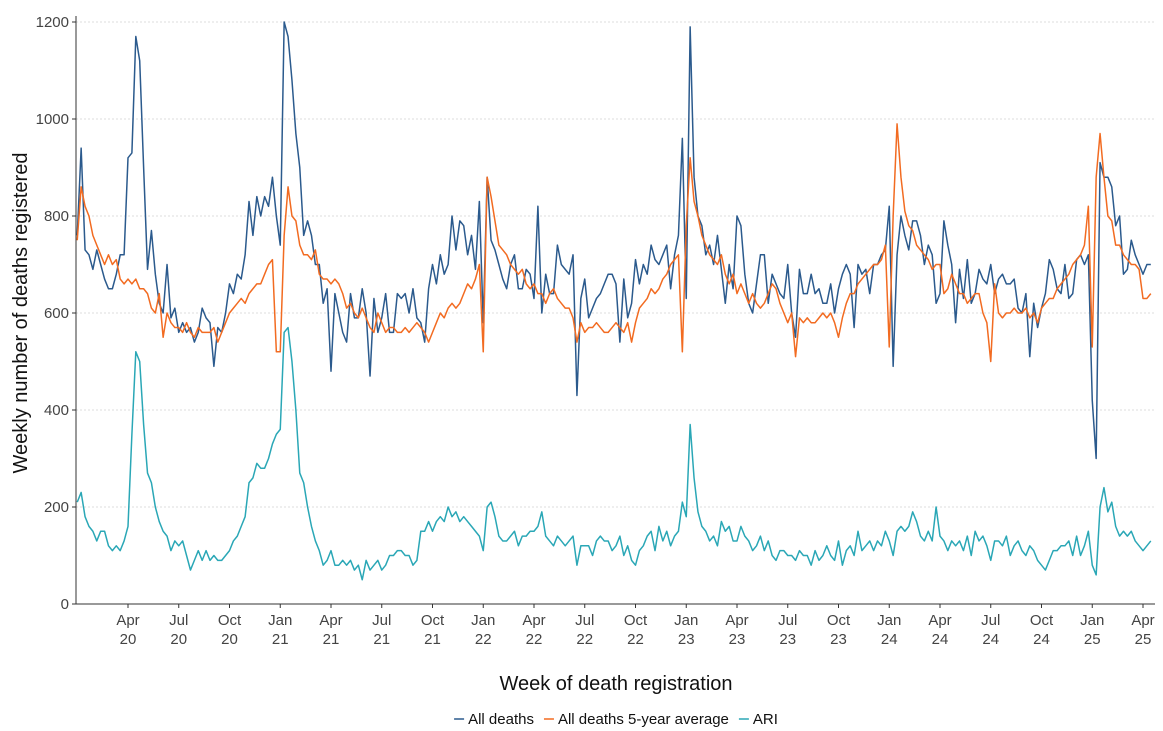 The height and width of the screenshot is (731, 1163). Describe the element at coordinates (381, 630) in the screenshot. I see `x-tick-label: Jul 21` at that location.